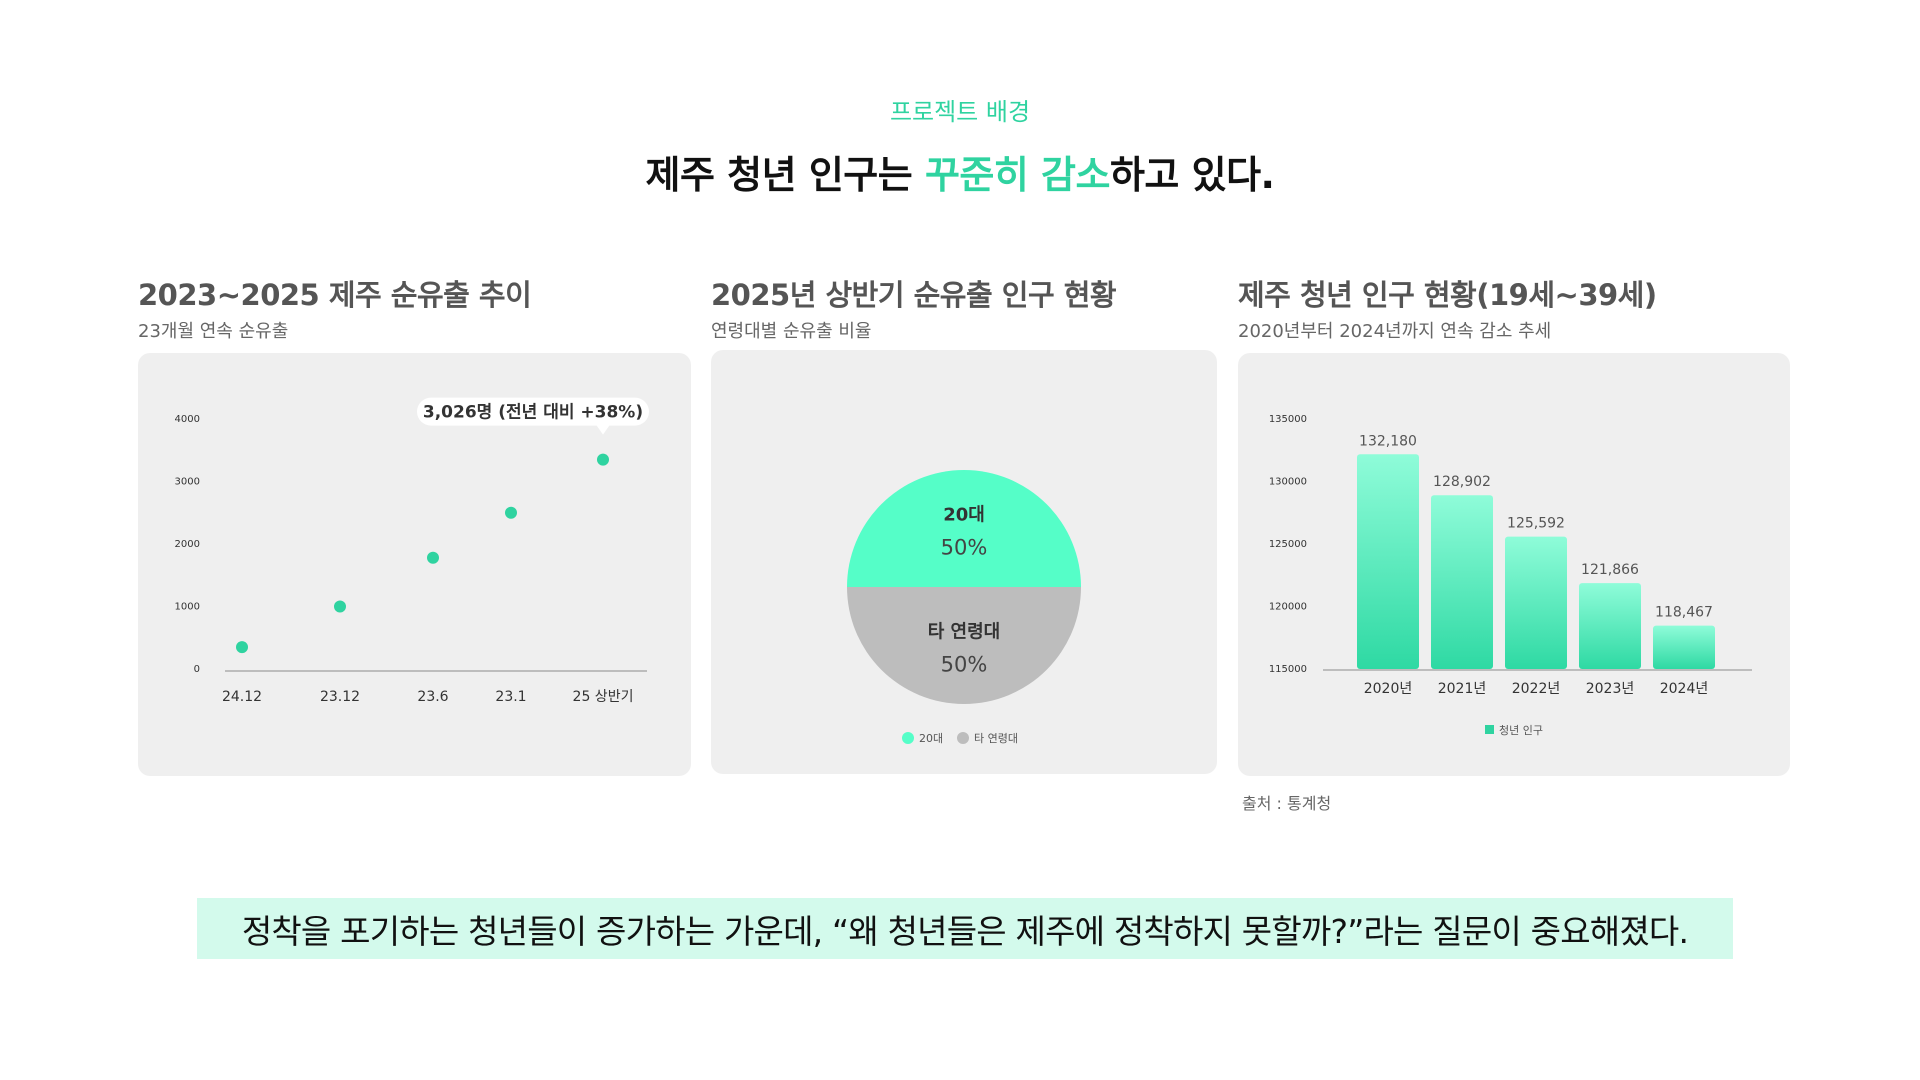 This screenshot has width=1920, height=1080. What do you see at coordinates (1536, 524) in the screenshot?
I see `bar-value-label: 125,592` at bounding box center [1536, 524].